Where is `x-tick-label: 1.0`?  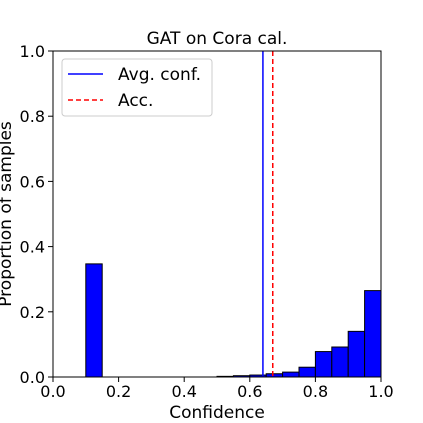
x-tick-label: 1.0 is located at coordinates (380, 391).